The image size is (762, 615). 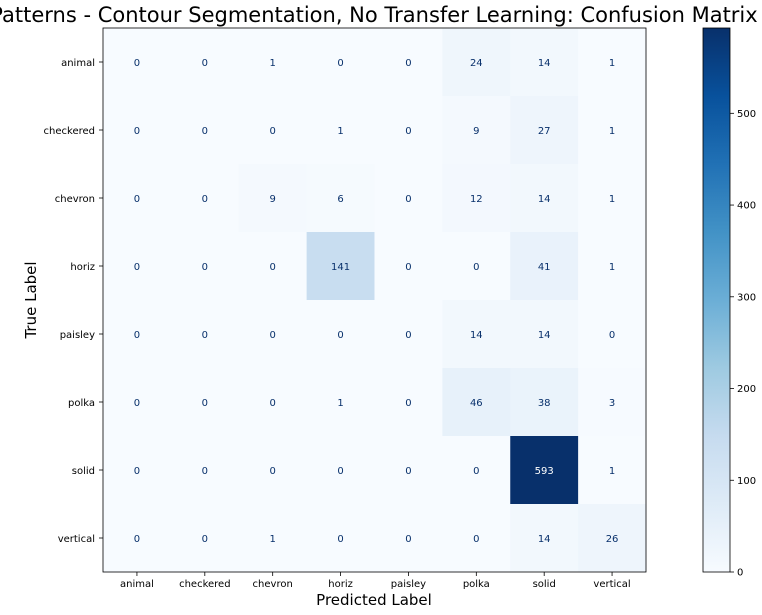 I want to click on colorbar-ticks: 0 100 200 300 400 500, so click(x=743, y=344).